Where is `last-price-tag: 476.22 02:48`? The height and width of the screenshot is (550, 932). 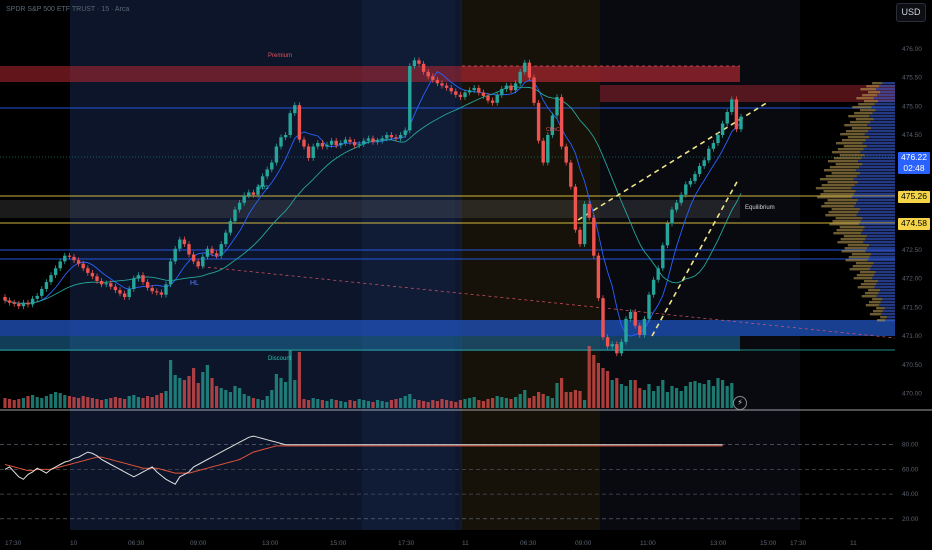
last-price-tag: 476.22 02:48 is located at coordinates (914, 163).